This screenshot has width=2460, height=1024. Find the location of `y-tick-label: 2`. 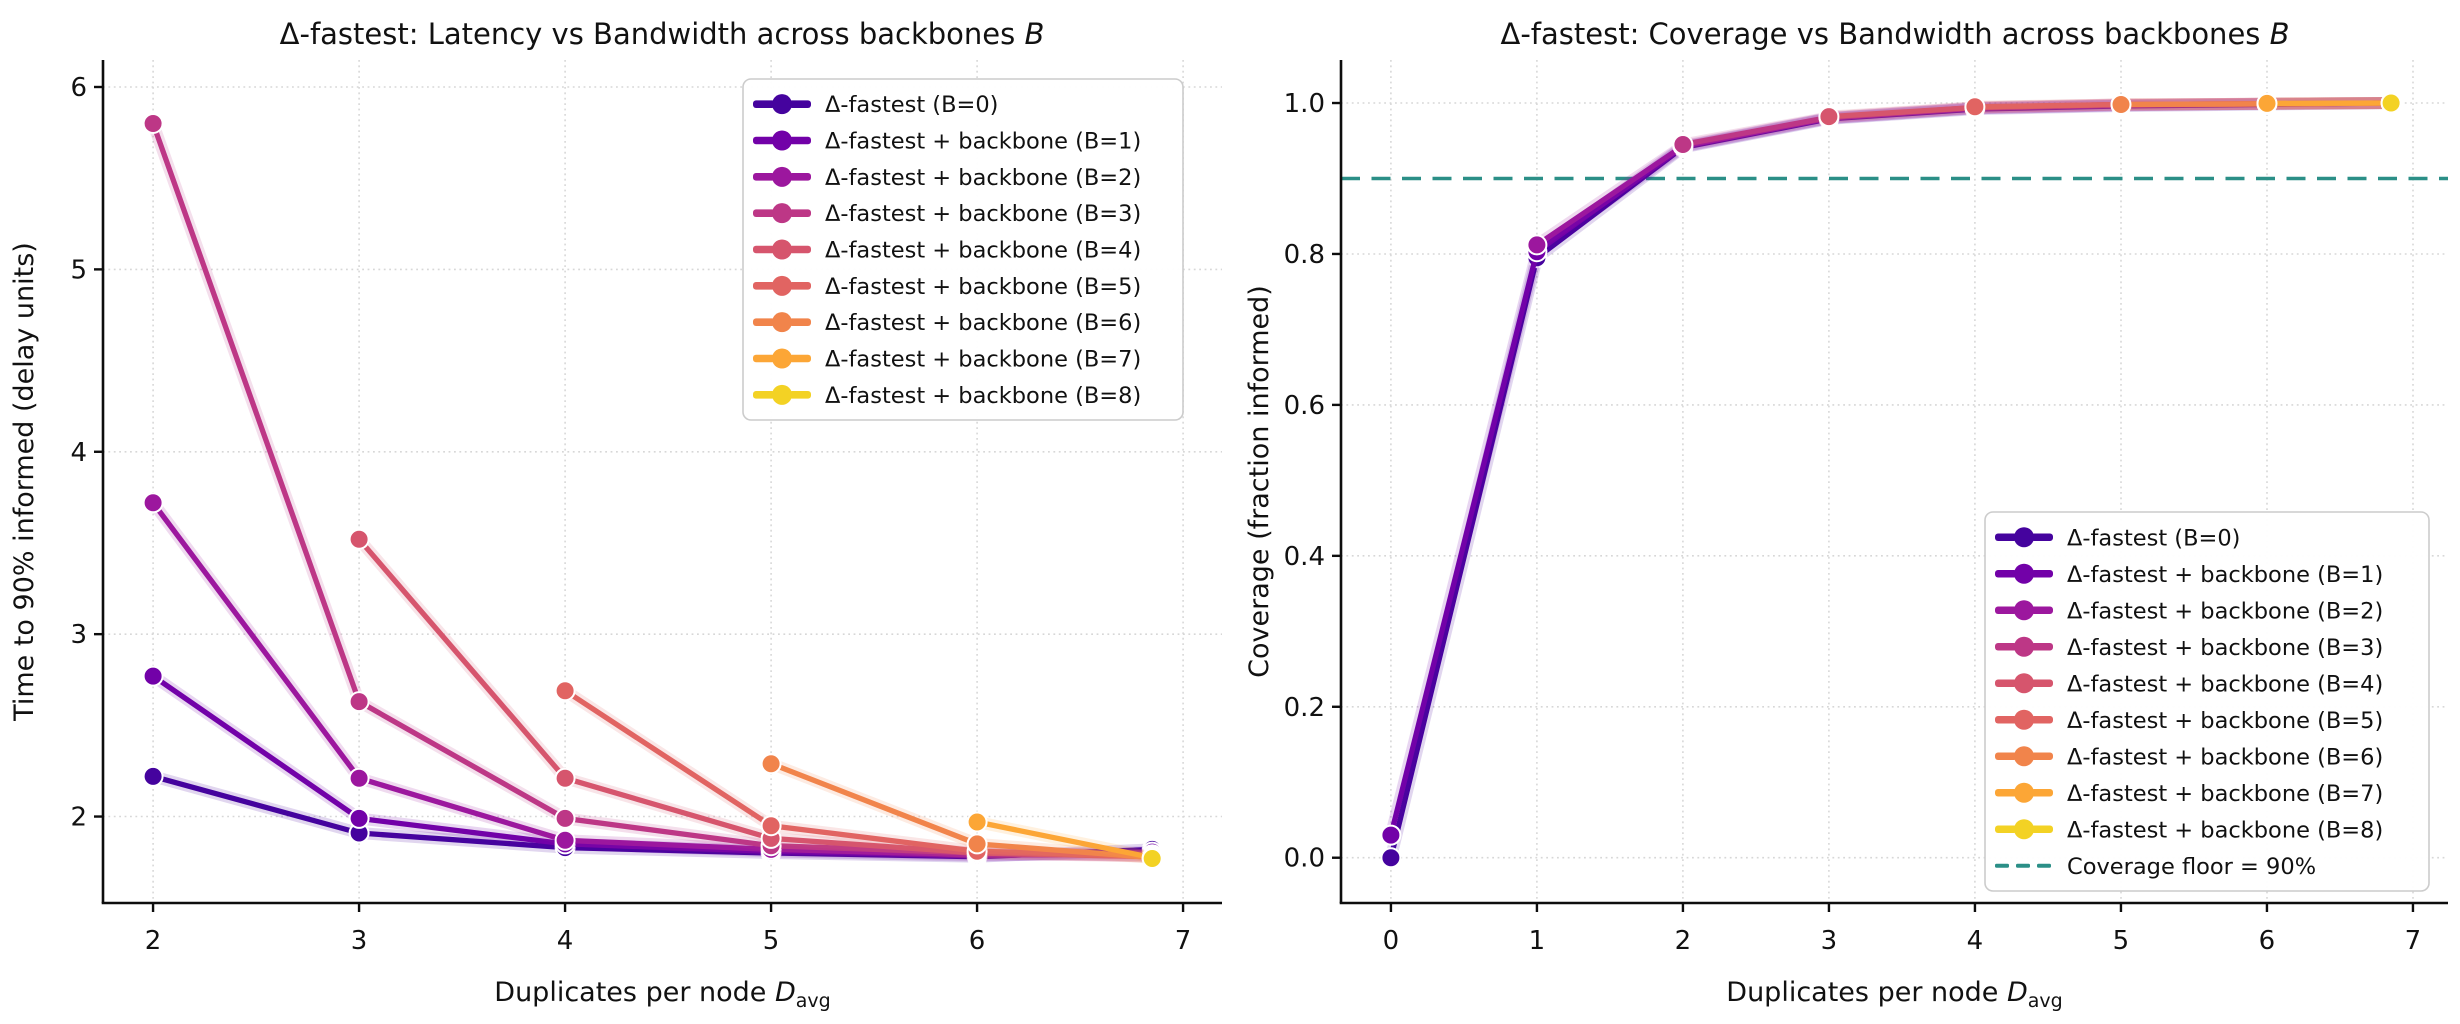

y-tick-label: 2 is located at coordinates (78, 818).